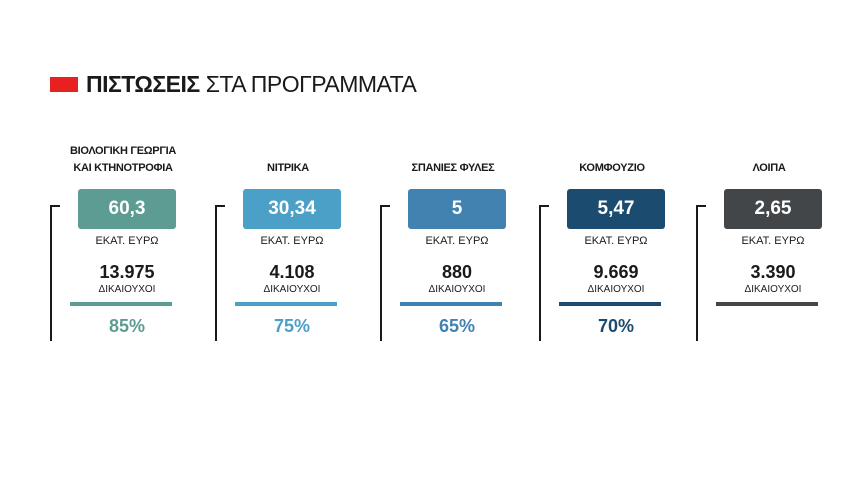 The height and width of the screenshot is (500, 860). What do you see at coordinates (292, 326) in the screenshot?
I see `percentage: 75%` at bounding box center [292, 326].